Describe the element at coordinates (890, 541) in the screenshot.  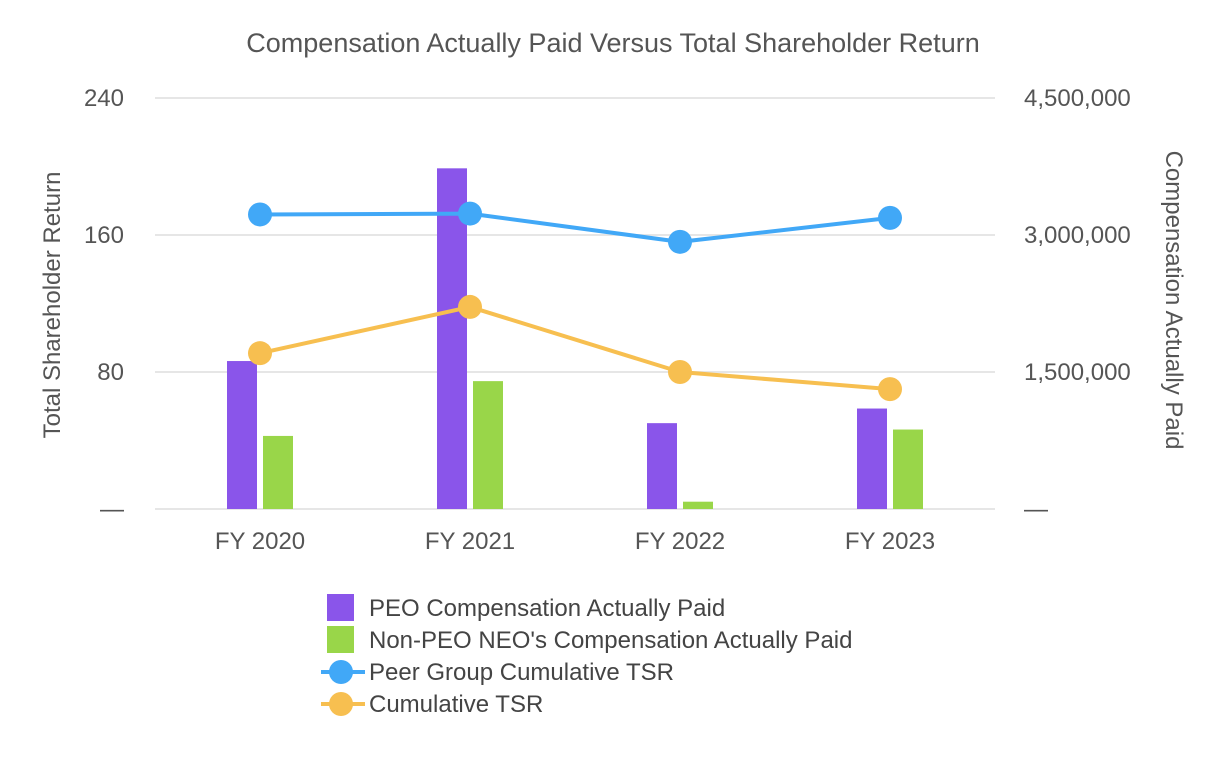
I see `x-tick-label: FY 2023` at that location.